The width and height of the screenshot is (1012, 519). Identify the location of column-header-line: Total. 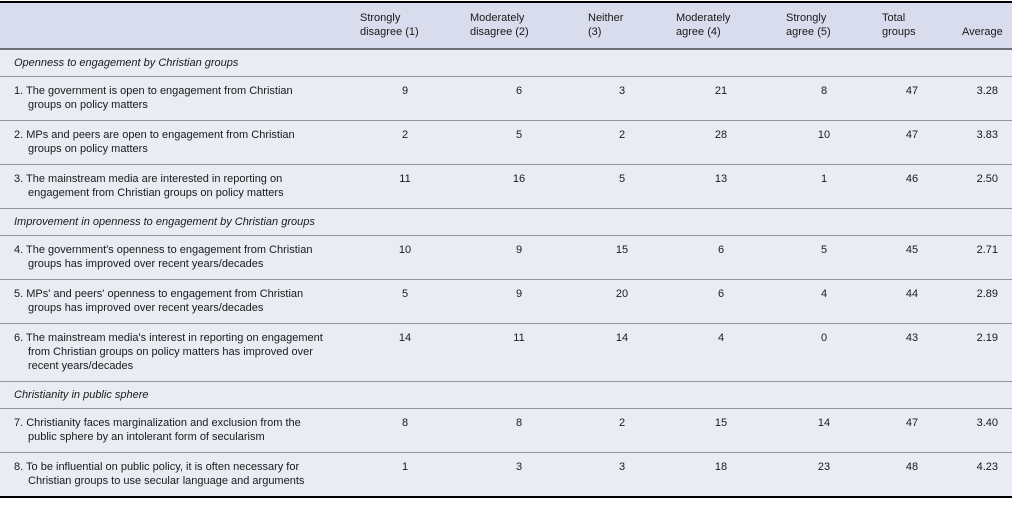
(894, 18).